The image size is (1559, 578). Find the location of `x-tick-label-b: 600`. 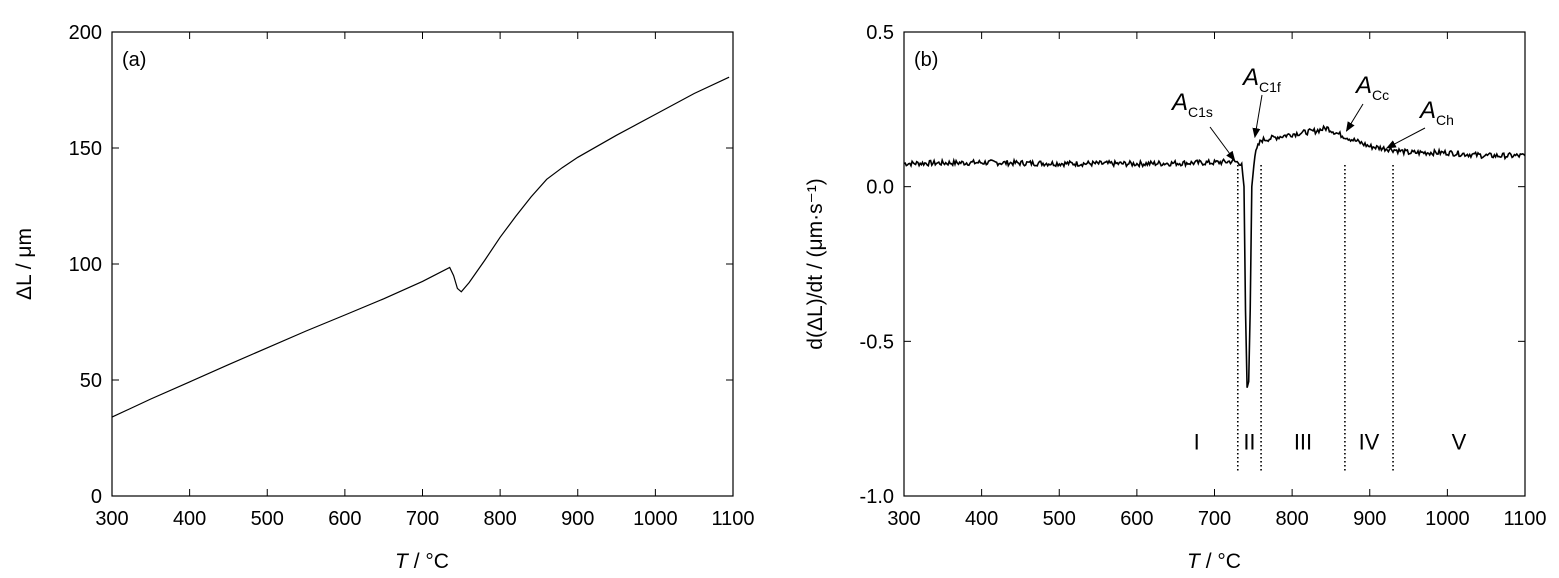

x-tick-label-b: 600 is located at coordinates (1136, 519).